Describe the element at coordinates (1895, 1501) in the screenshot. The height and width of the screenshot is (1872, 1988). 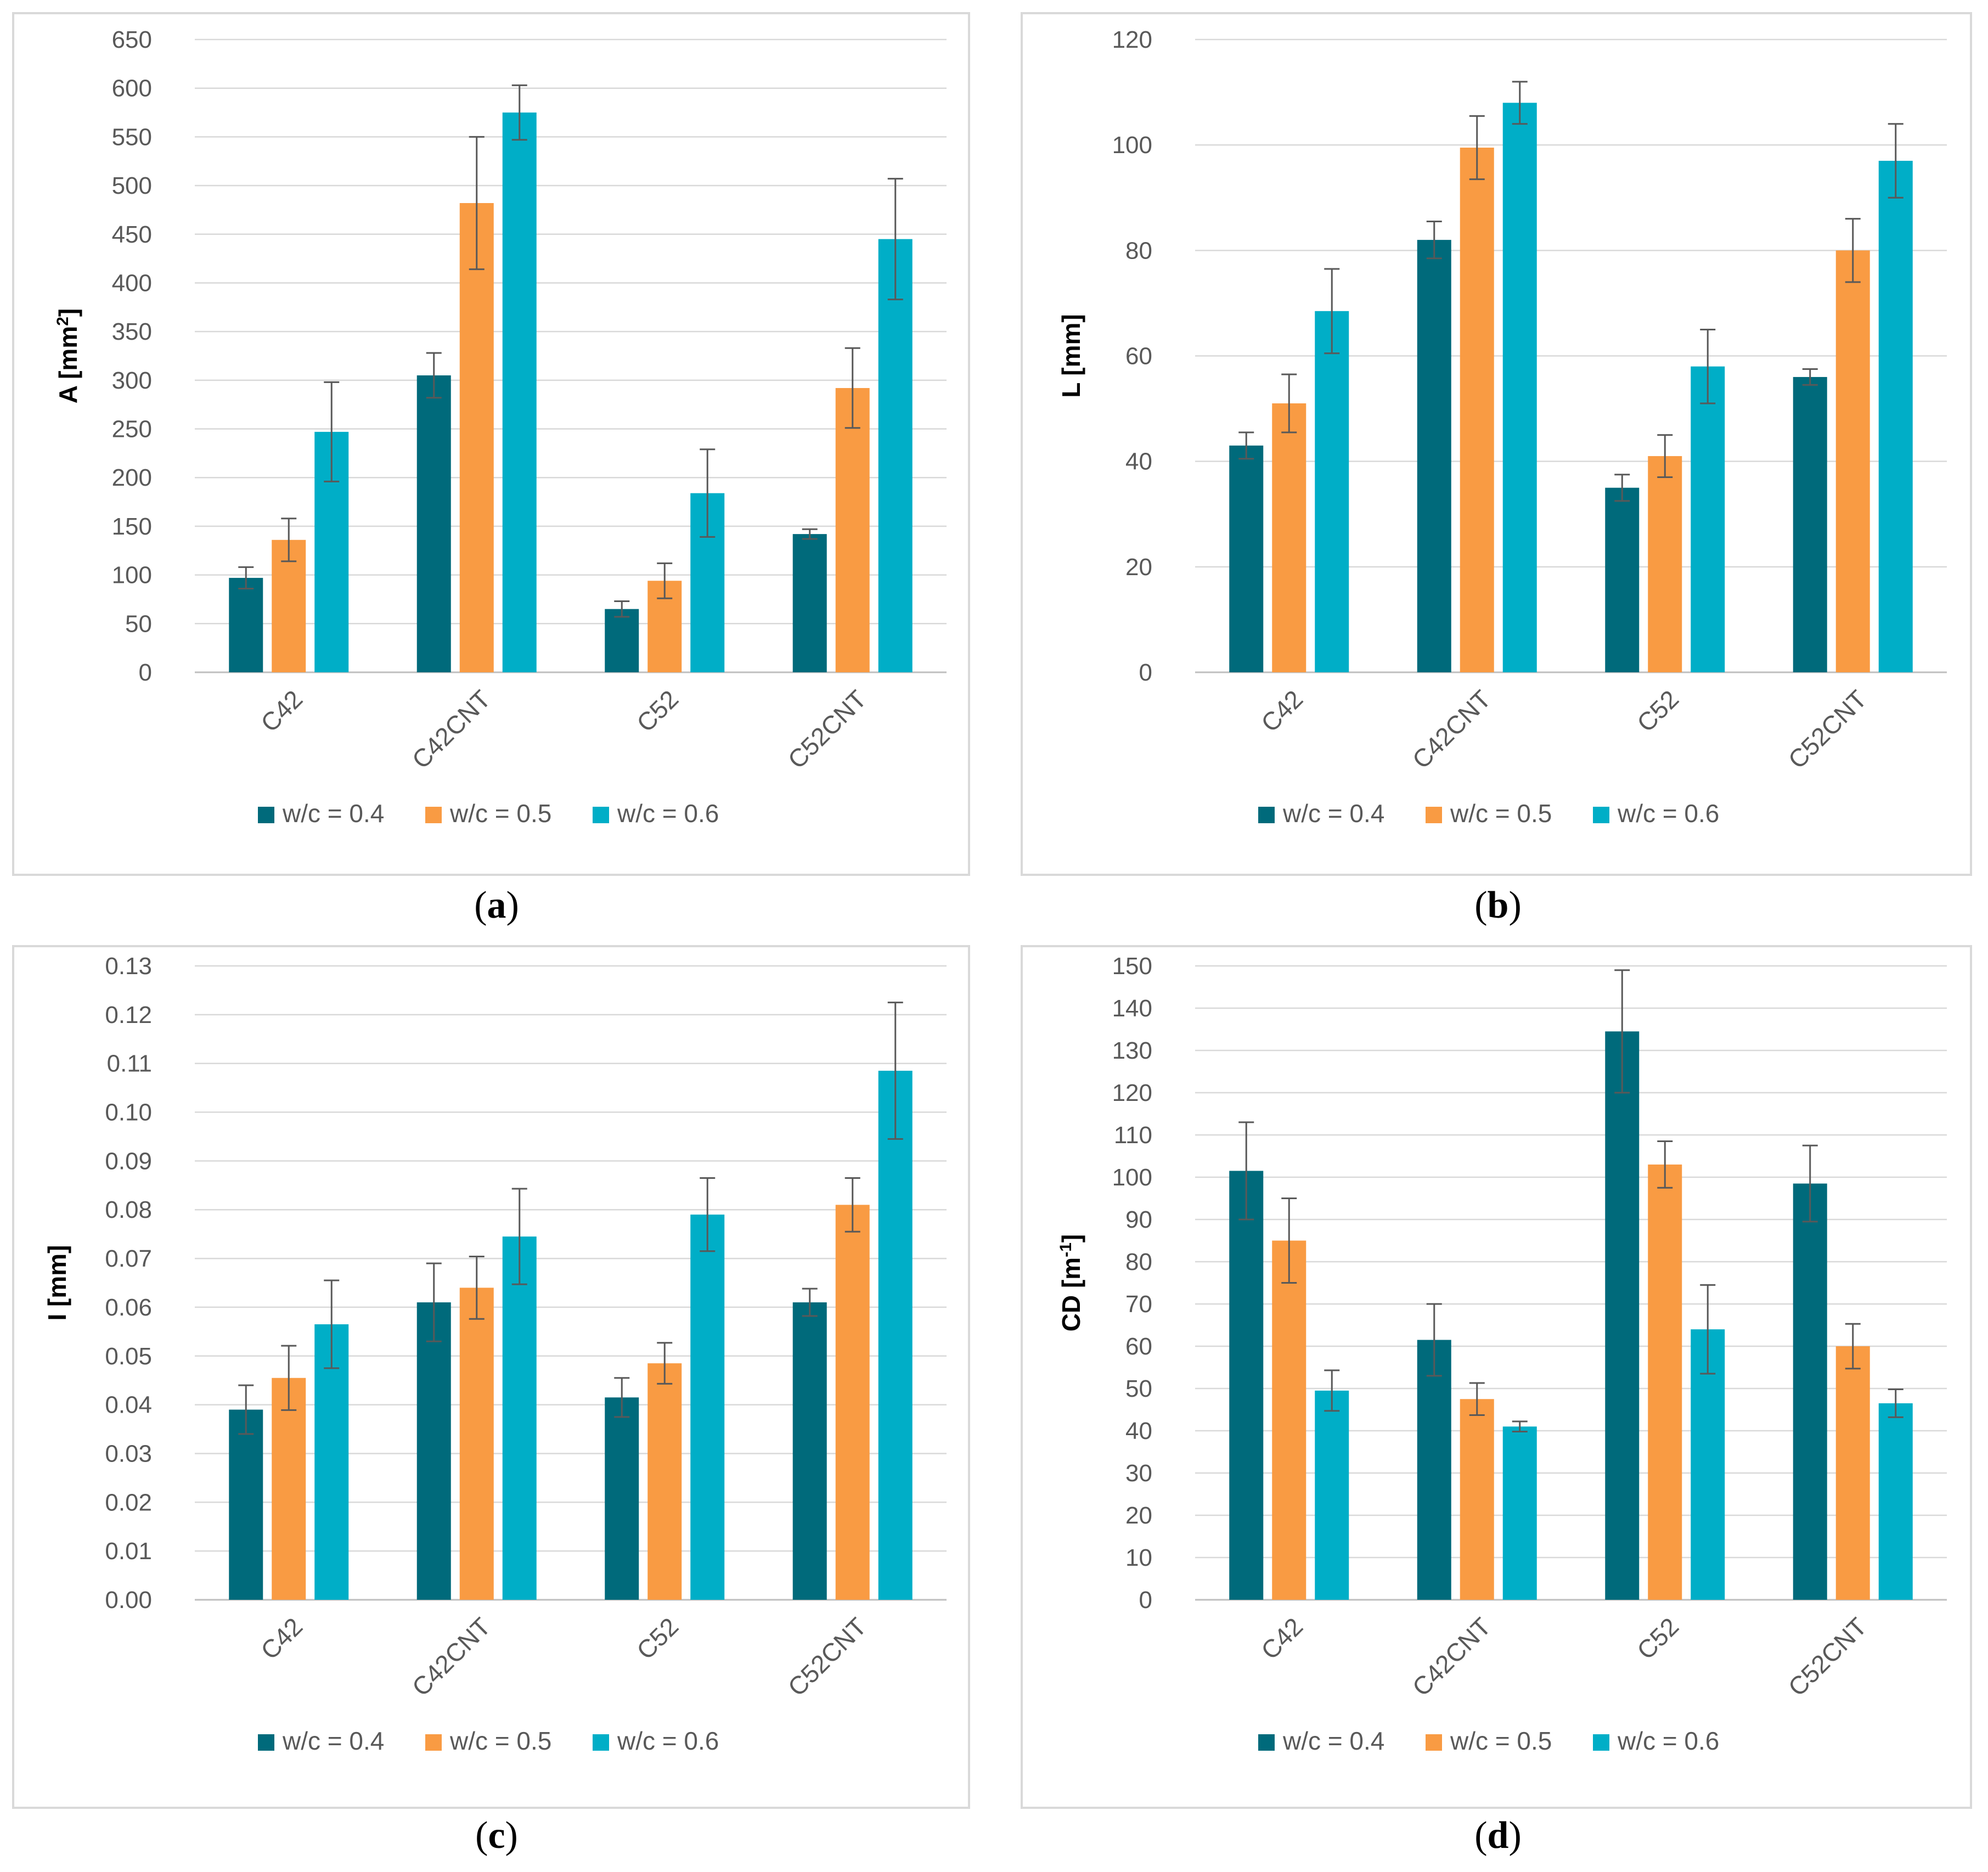
I see `chart-d-bar-C52CNT-s3` at that location.